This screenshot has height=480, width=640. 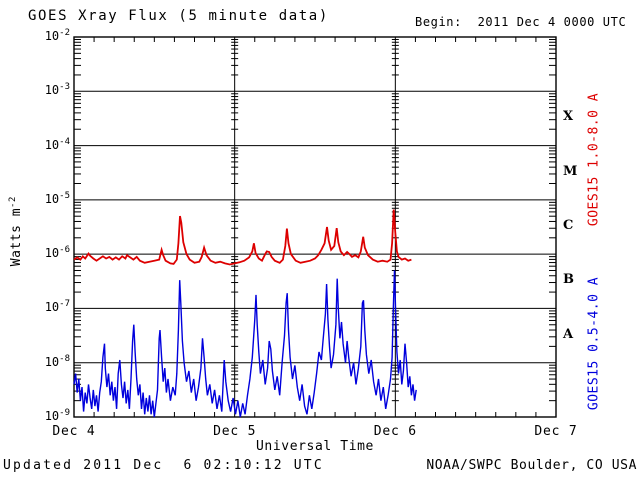 What do you see at coordinates (395, 431) in the screenshot?
I see `x-tick-label: Dec 6` at bounding box center [395, 431].